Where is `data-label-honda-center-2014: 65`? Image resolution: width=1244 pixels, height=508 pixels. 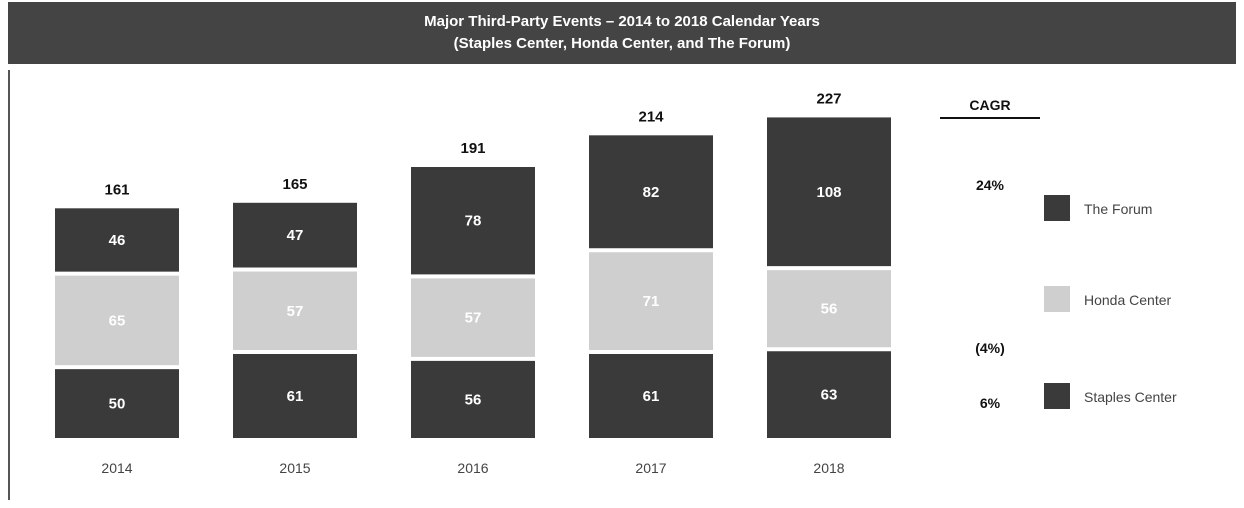
data-label-honda-center-2014: 65 is located at coordinates (117, 320).